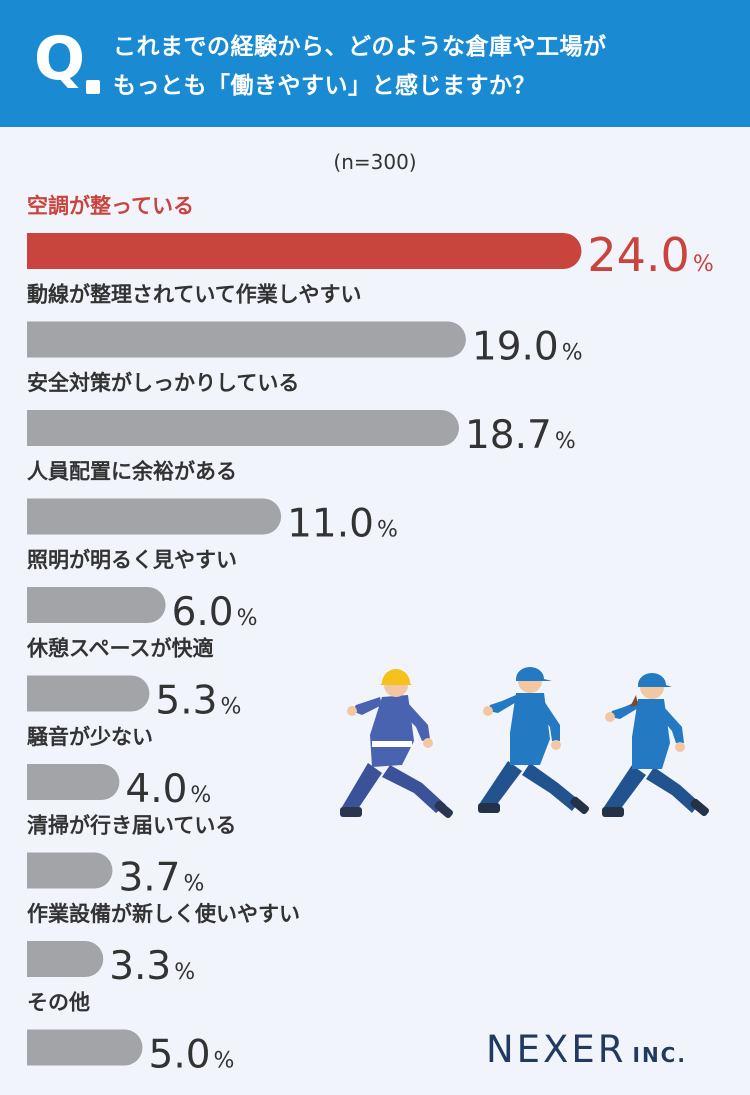 This screenshot has height=1095, width=750. What do you see at coordinates (58, 1003) in the screenshot?
I see `category-label: その他` at bounding box center [58, 1003].